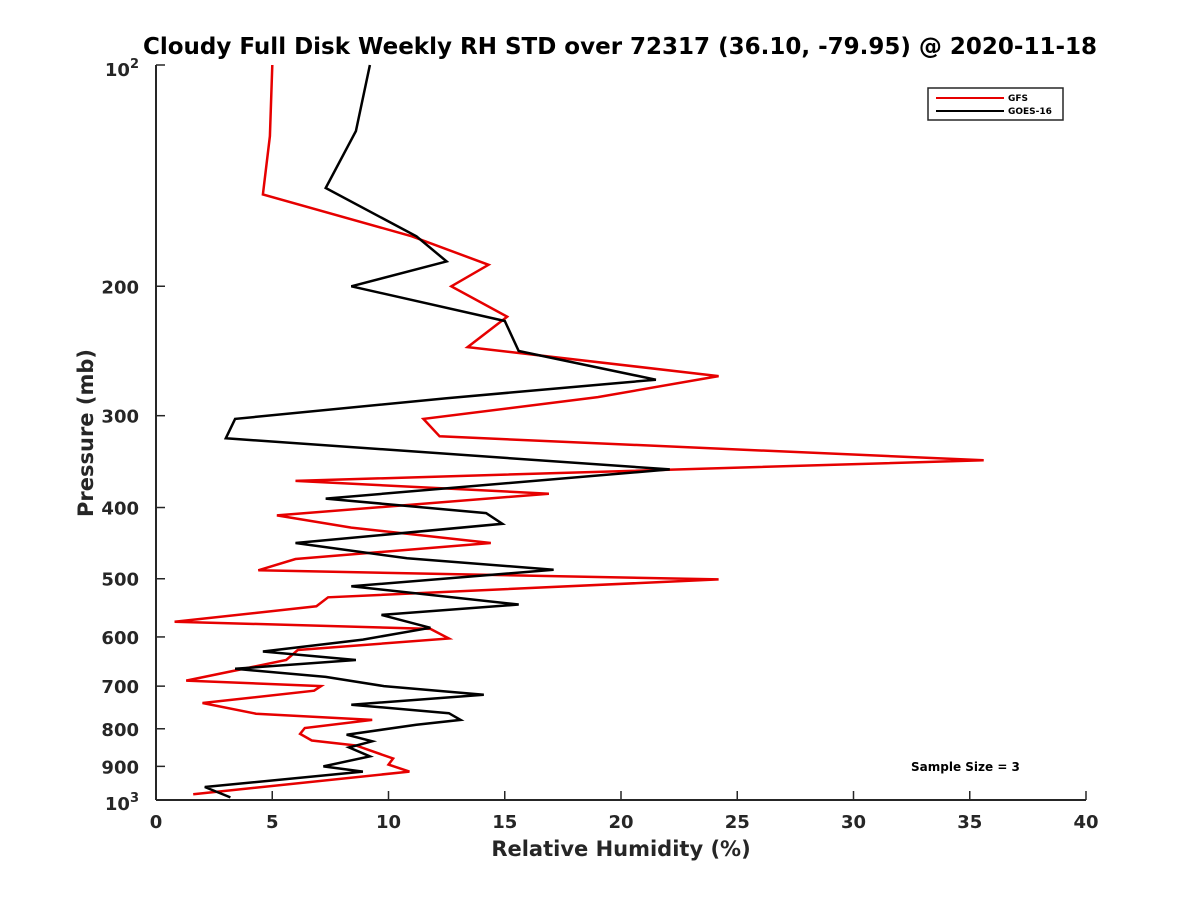 This screenshot has width=1200, height=900. I want to click on y-tick-label: 800, so click(120, 730).